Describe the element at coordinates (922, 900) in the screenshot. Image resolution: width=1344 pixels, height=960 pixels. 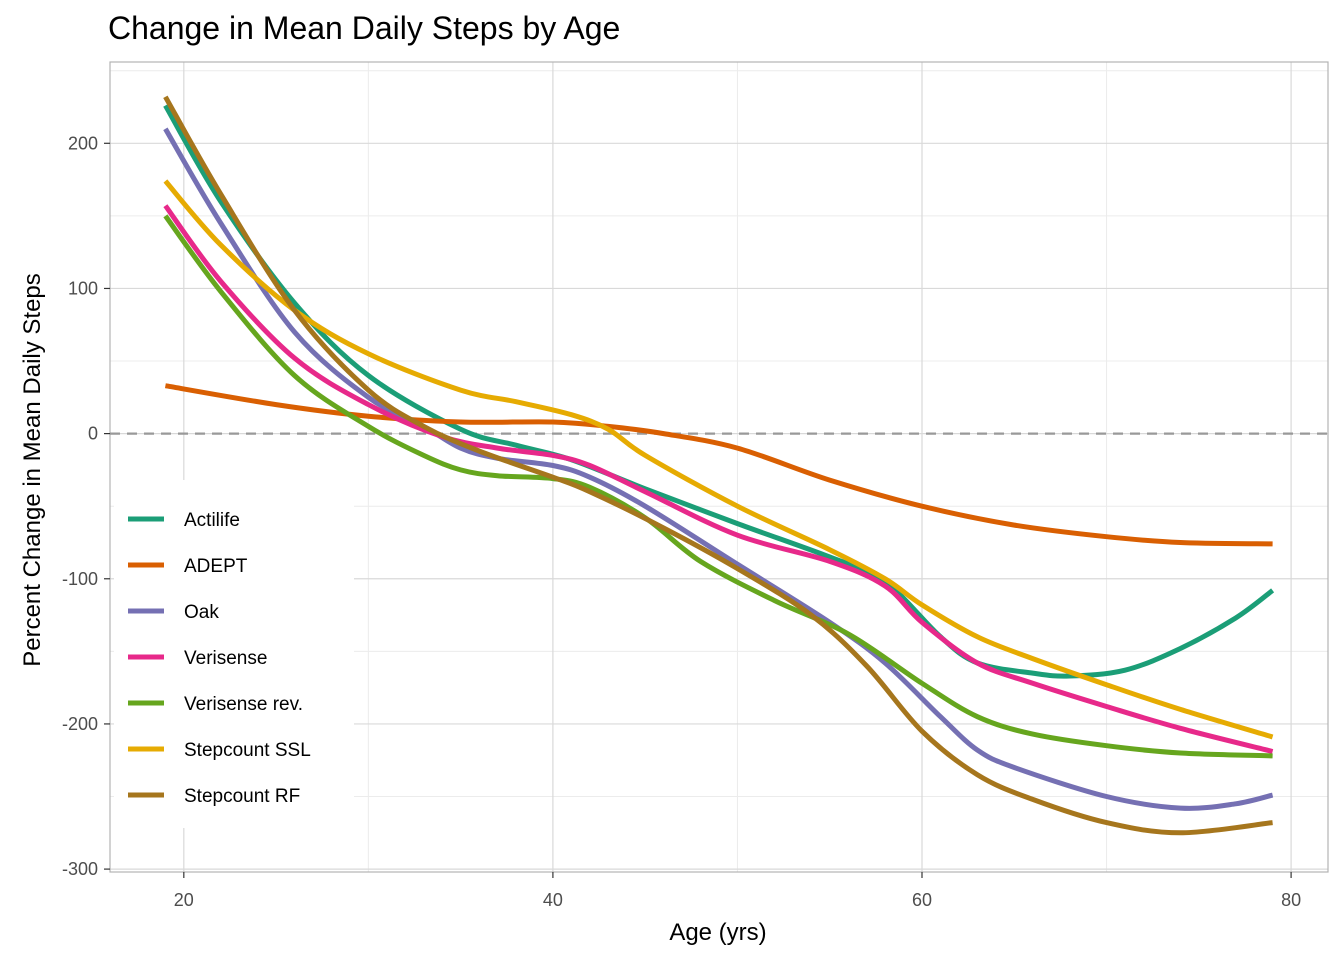
I see `x-tick-label: 60` at that location.